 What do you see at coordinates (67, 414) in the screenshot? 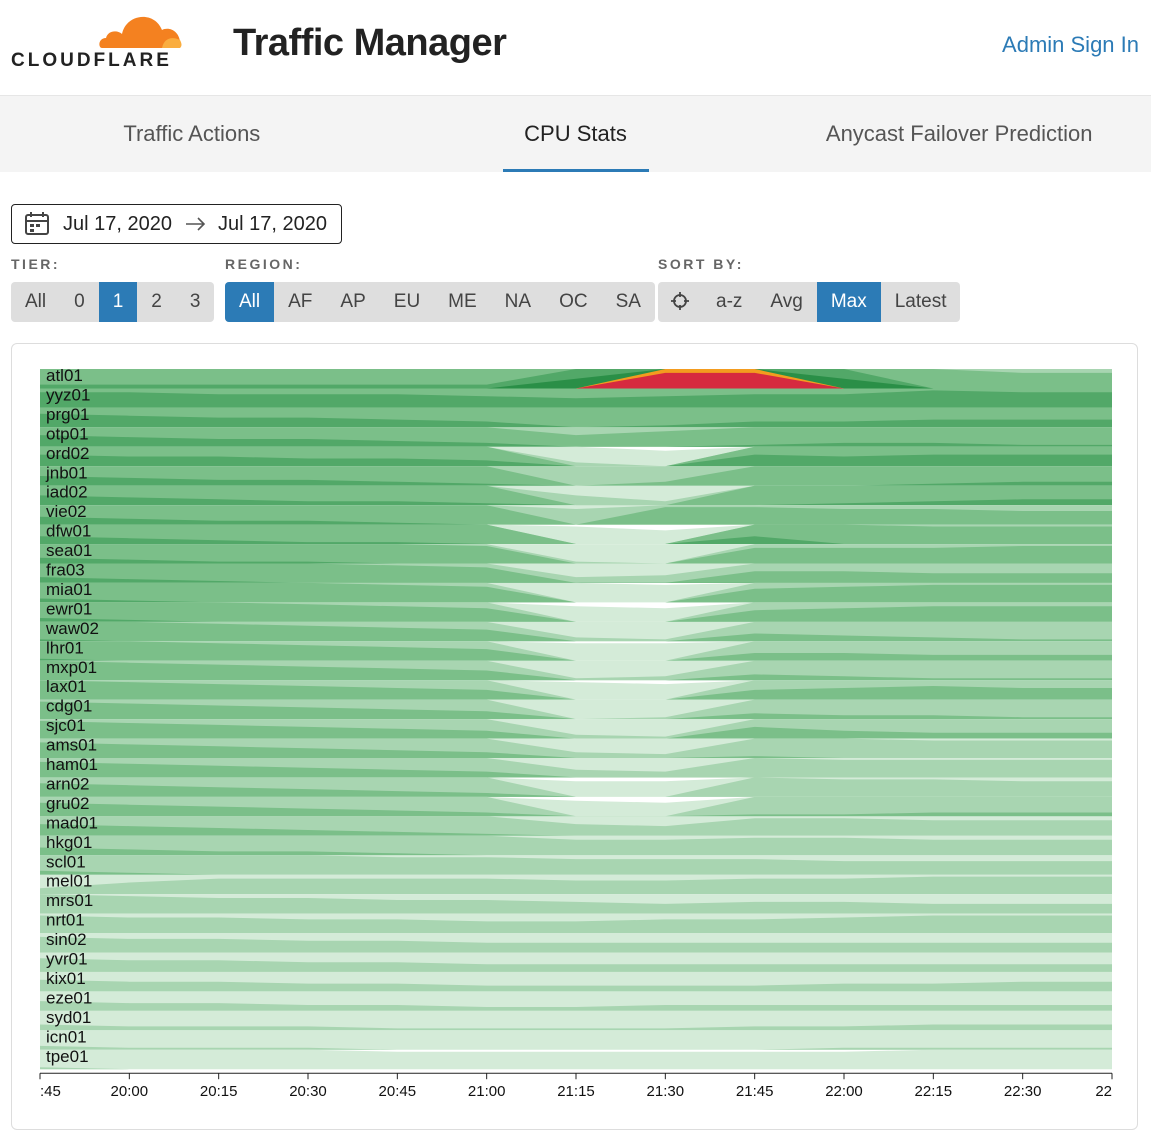
I see `row-label: prg01` at bounding box center [67, 414].